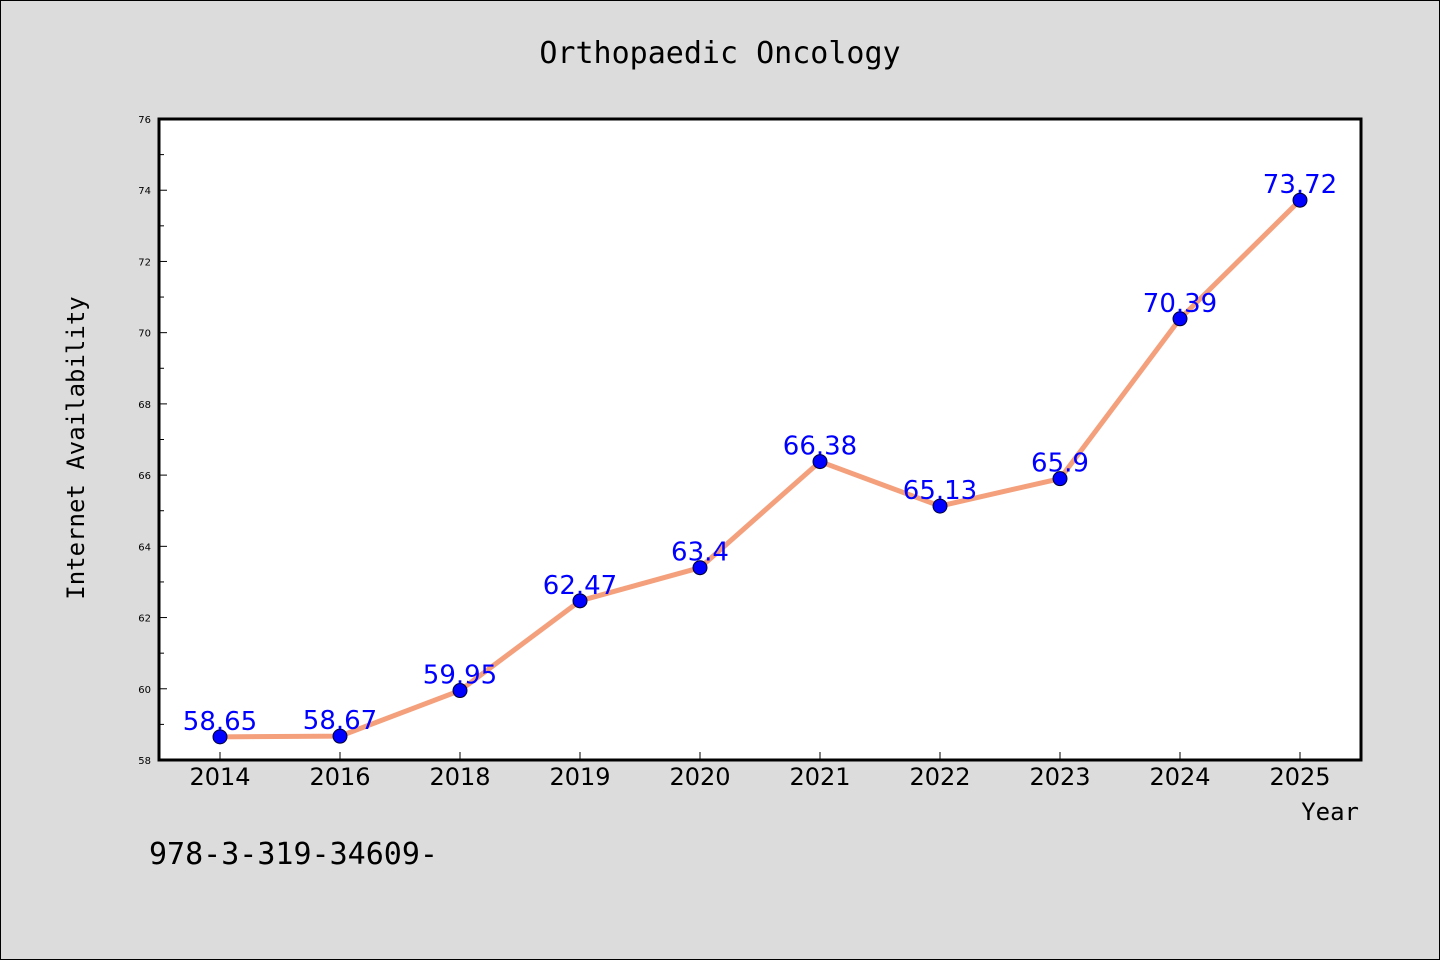 Image resolution: width=1440 pixels, height=960 pixels. What do you see at coordinates (1299, 777) in the screenshot?
I see `x-tick-label-2025: 2025` at bounding box center [1299, 777].